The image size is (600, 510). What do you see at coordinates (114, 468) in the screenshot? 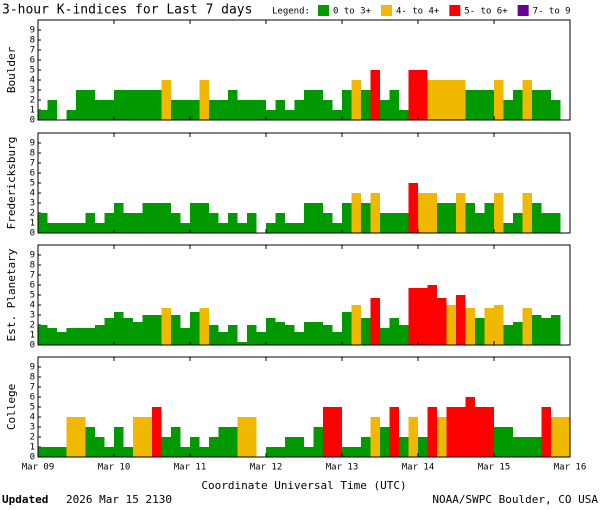
I see `x-tick-label: Mar 10` at bounding box center [114, 468].